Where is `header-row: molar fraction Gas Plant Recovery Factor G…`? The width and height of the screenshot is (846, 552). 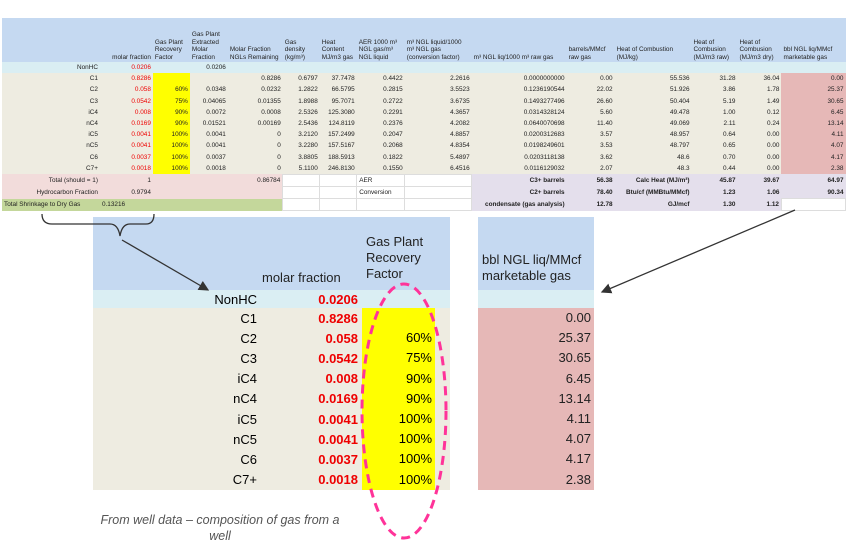
header-row: molar fraction Gas Plant Recovery Factor G… is located at coordinates (424, 40).